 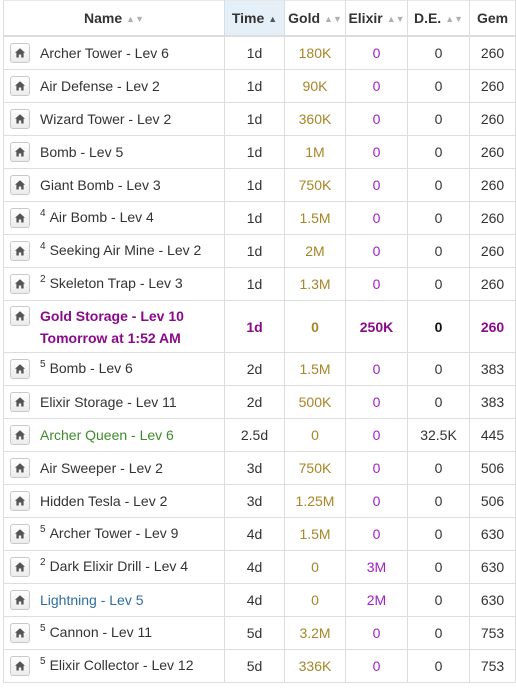 What do you see at coordinates (492, 567) in the screenshot?
I see `gem-cost-cell: 630` at bounding box center [492, 567].